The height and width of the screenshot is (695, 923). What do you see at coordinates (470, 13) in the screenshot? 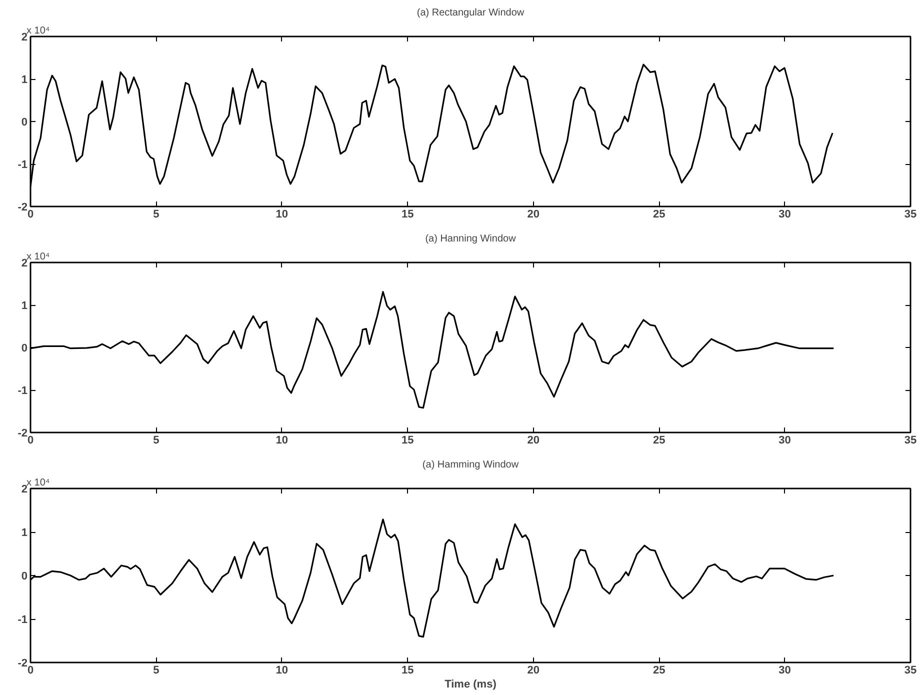
I see `chart-title: (a) Rectangular Window` at bounding box center [470, 13].